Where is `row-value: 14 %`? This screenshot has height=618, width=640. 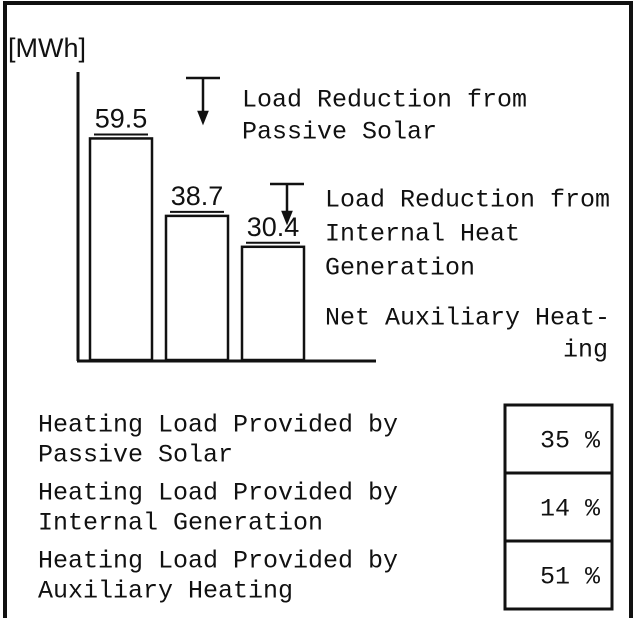 row-value: 14 % is located at coordinates (570, 509).